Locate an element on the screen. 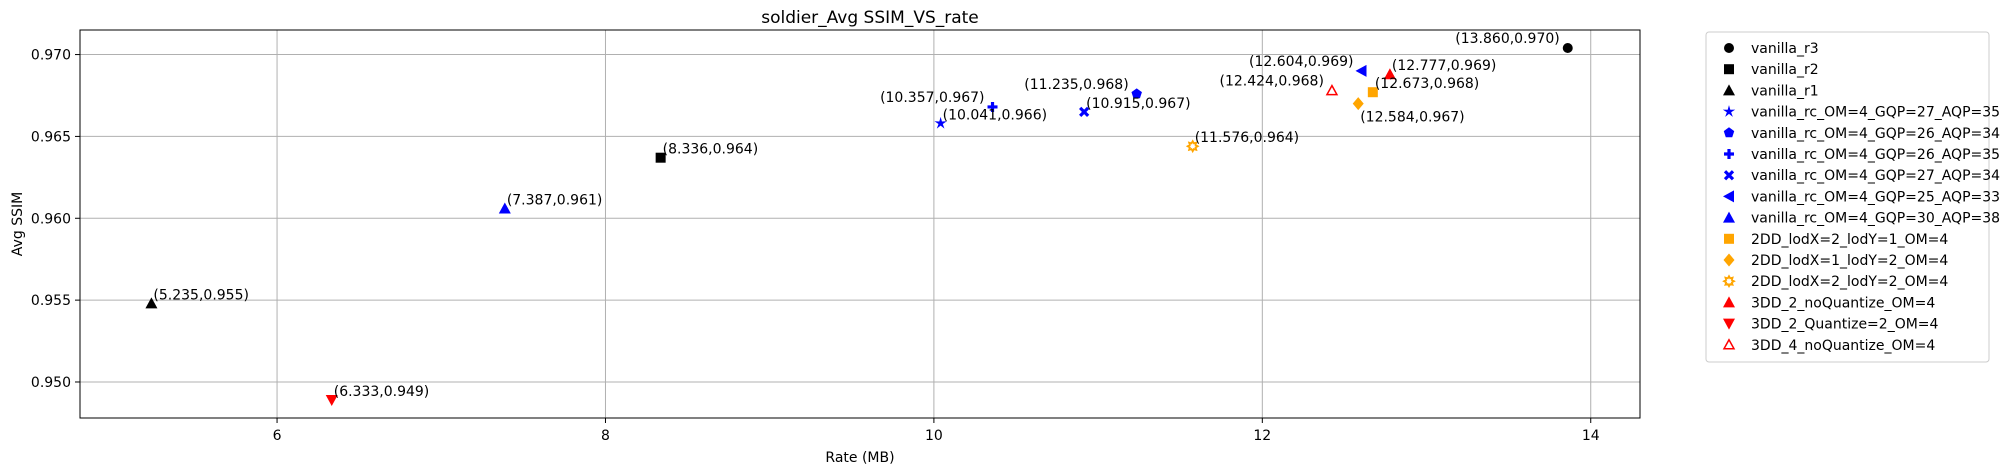 This screenshot has width=2006, height=468. legend-entry: 2DD_lodX=2_lodY=2_OM=4 is located at coordinates (1849, 282).